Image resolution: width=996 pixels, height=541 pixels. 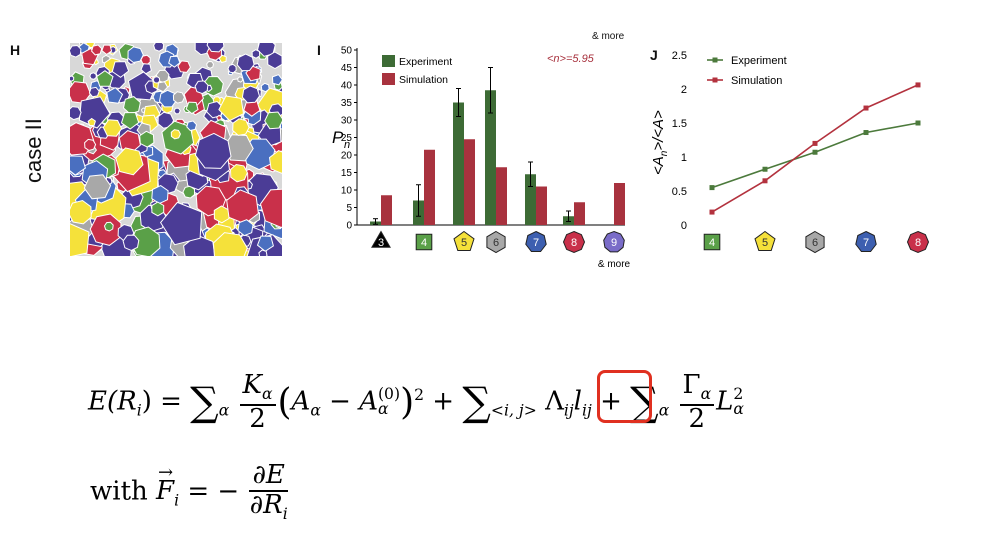 I want to click on eq-f-sub: i, so click(x=177, y=500).